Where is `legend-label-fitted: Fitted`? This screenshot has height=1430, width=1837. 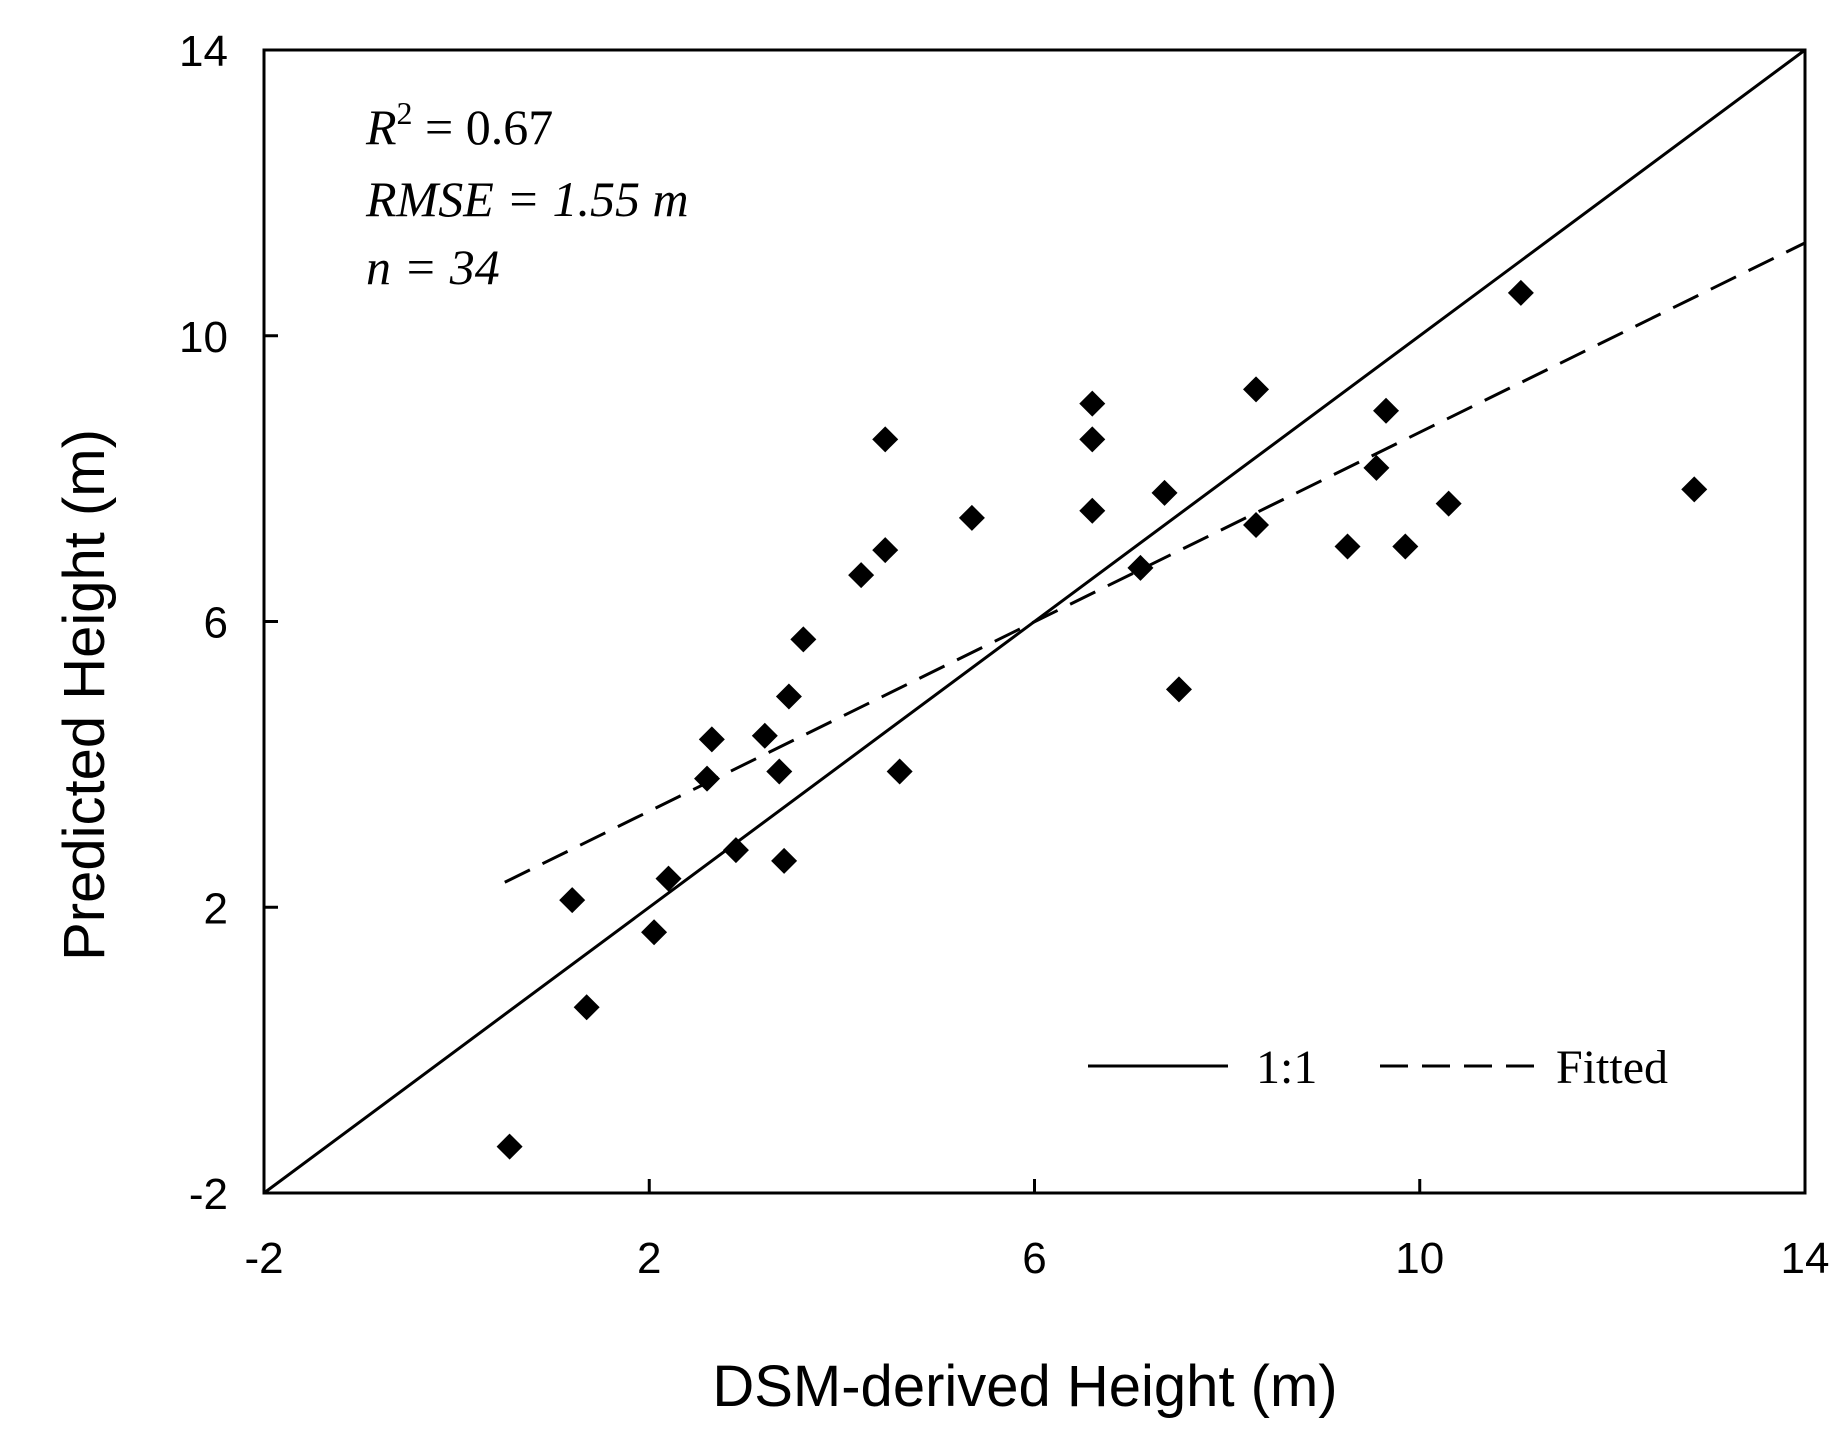
legend-label-fitted: Fitted is located at coordinates (1612, 1067).